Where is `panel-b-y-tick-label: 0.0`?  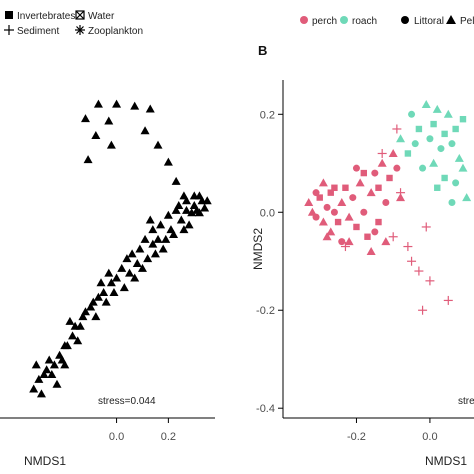
panel-b-y-tick-label: 0.0 is located at coordinates (267, 213).